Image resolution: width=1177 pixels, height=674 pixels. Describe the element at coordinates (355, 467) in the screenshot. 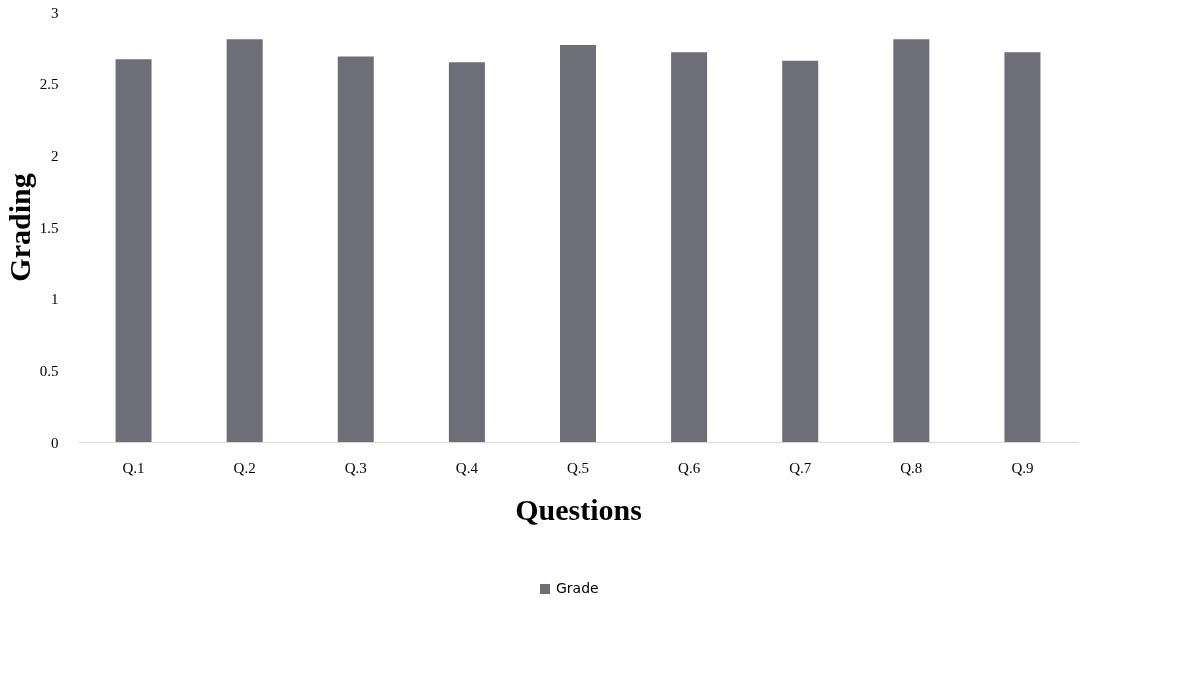

I see `x-tick-label: Q.3` at that location.